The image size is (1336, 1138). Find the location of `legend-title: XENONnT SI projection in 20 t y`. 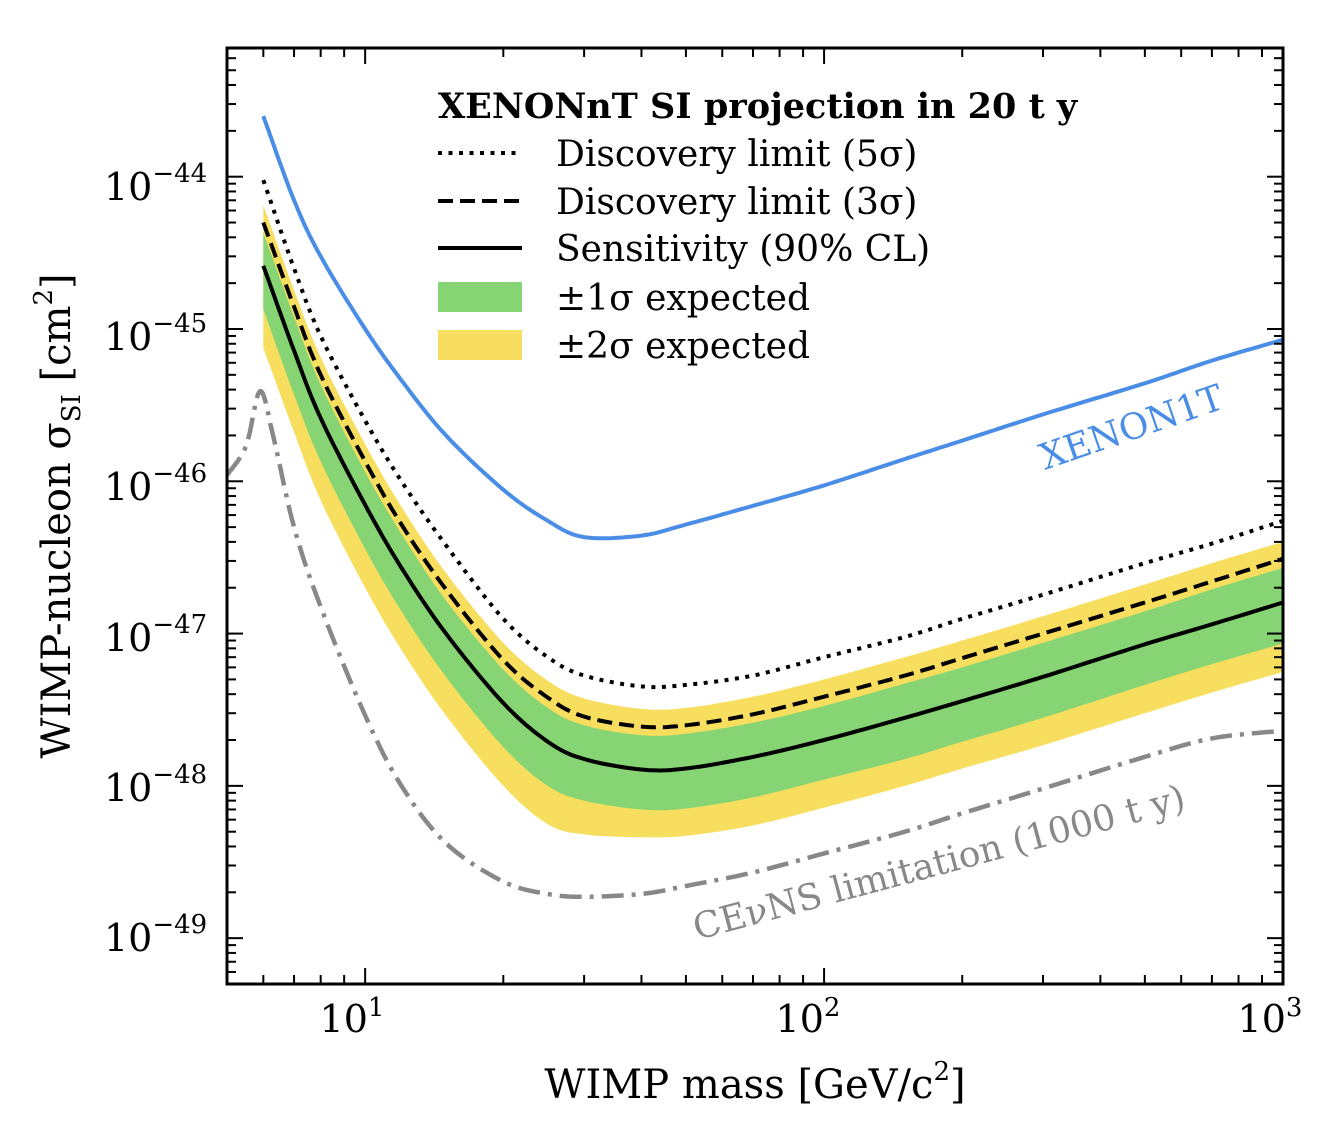

legend-title: XENONnT SI projection in 20 t y is located at coordinates (758, 106).